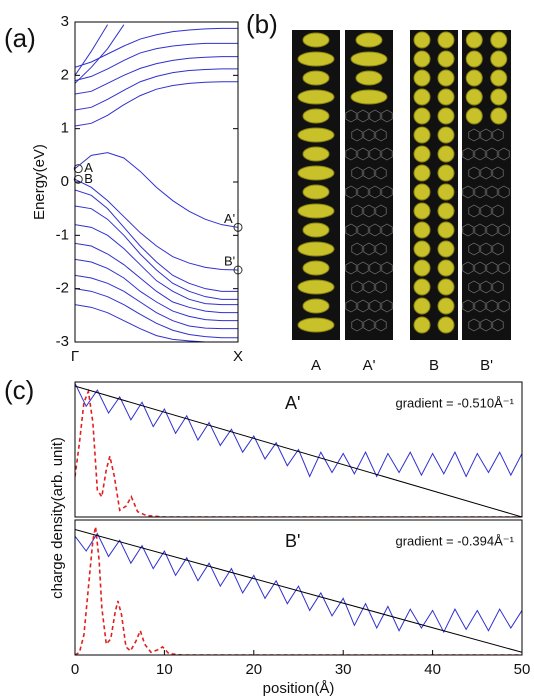 Image resolution: width=534 pixels, height=696 pixels. Describe the element at coordinates (65, 74) in the screenshot. I see `y-tick-label: 2` at that location.